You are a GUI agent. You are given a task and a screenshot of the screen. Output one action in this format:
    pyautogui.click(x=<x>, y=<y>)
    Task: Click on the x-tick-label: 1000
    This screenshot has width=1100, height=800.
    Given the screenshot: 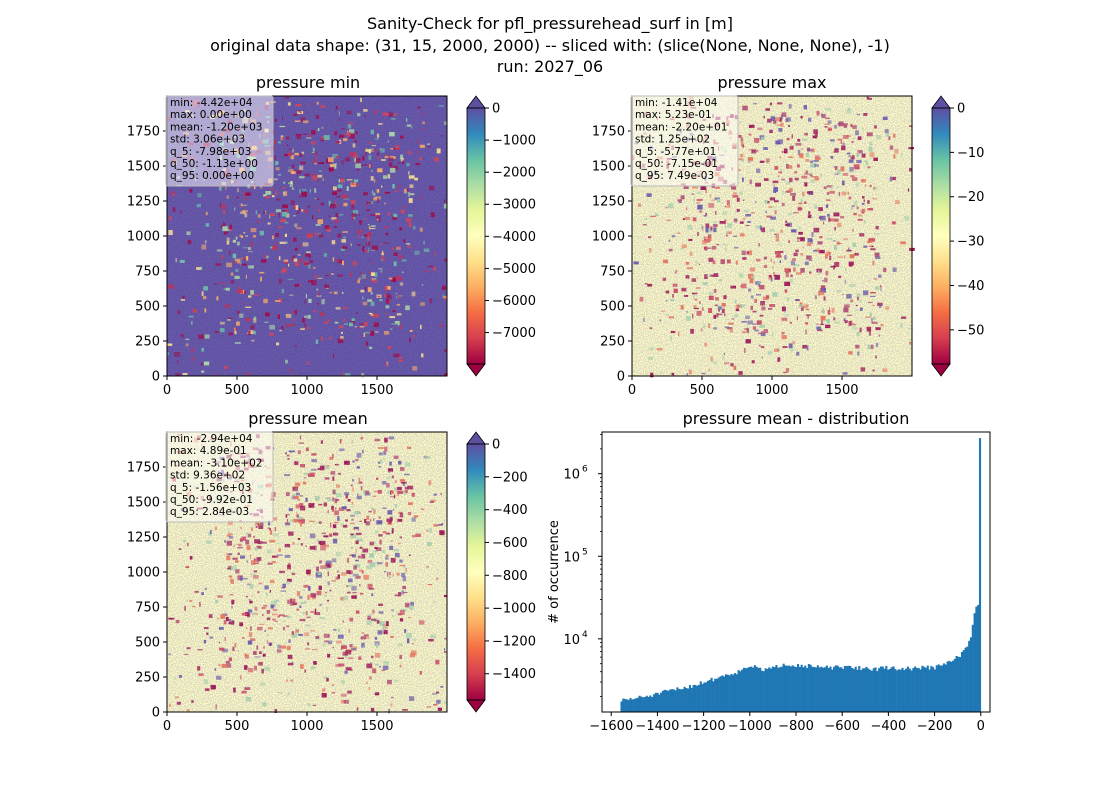 What is the action you would take?
    pyautogui.click(x=306, y=390)
    